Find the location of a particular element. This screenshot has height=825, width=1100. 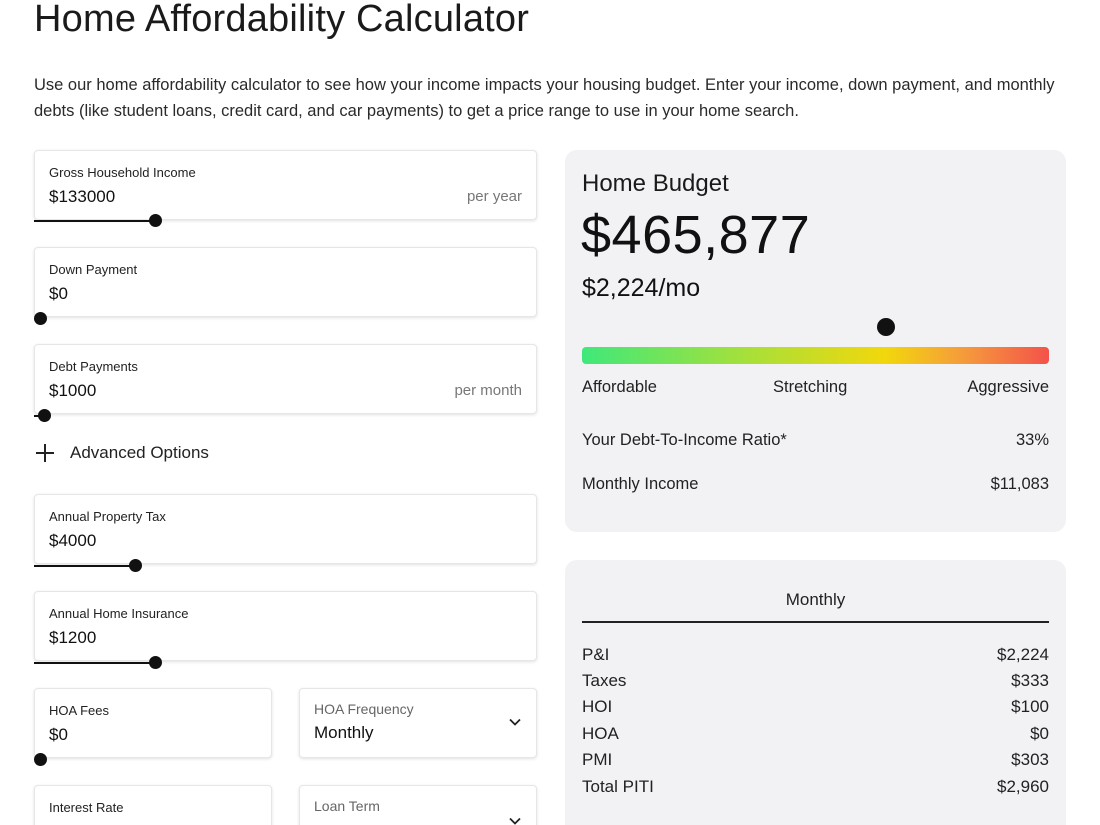

breakdown-row: HOI $100 is located at coordinates (815, 707).